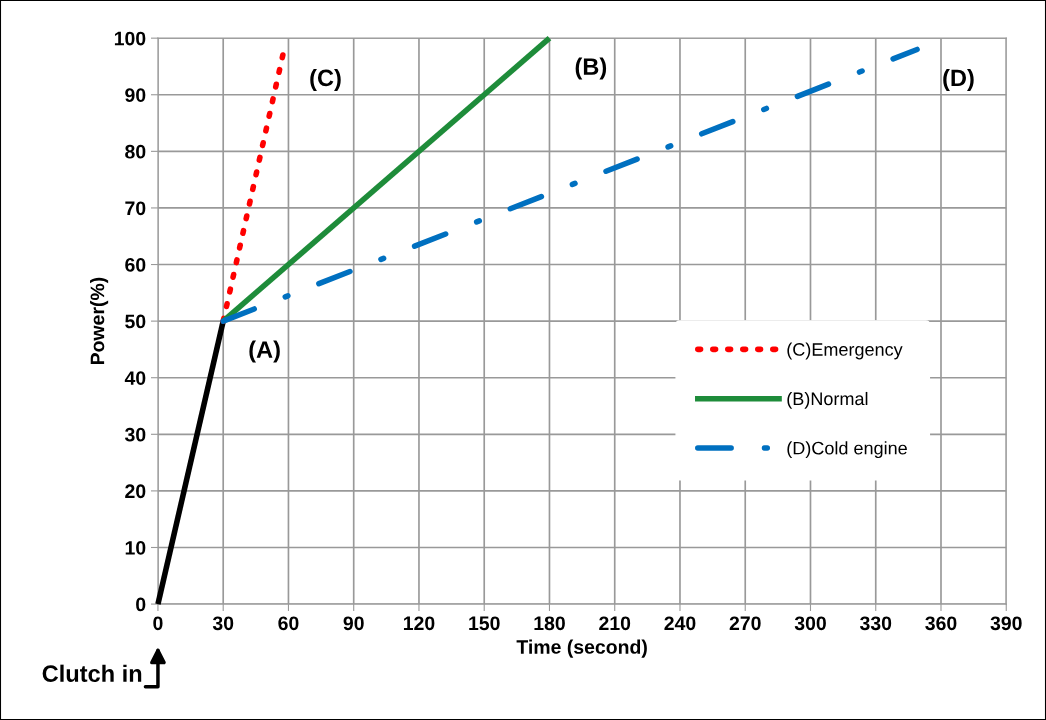 The width and height of the screenshot is (1046, 720). I want to click on annotation: (B), so click(591, 68).